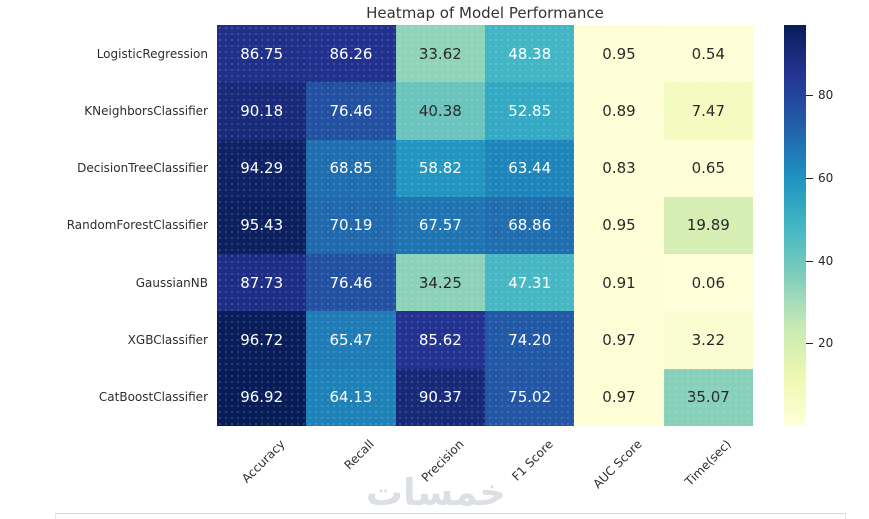  Describe the element at coordinates (153, 397) in the screenshot. I see `row-label: CatBoostClassifier` at that location.